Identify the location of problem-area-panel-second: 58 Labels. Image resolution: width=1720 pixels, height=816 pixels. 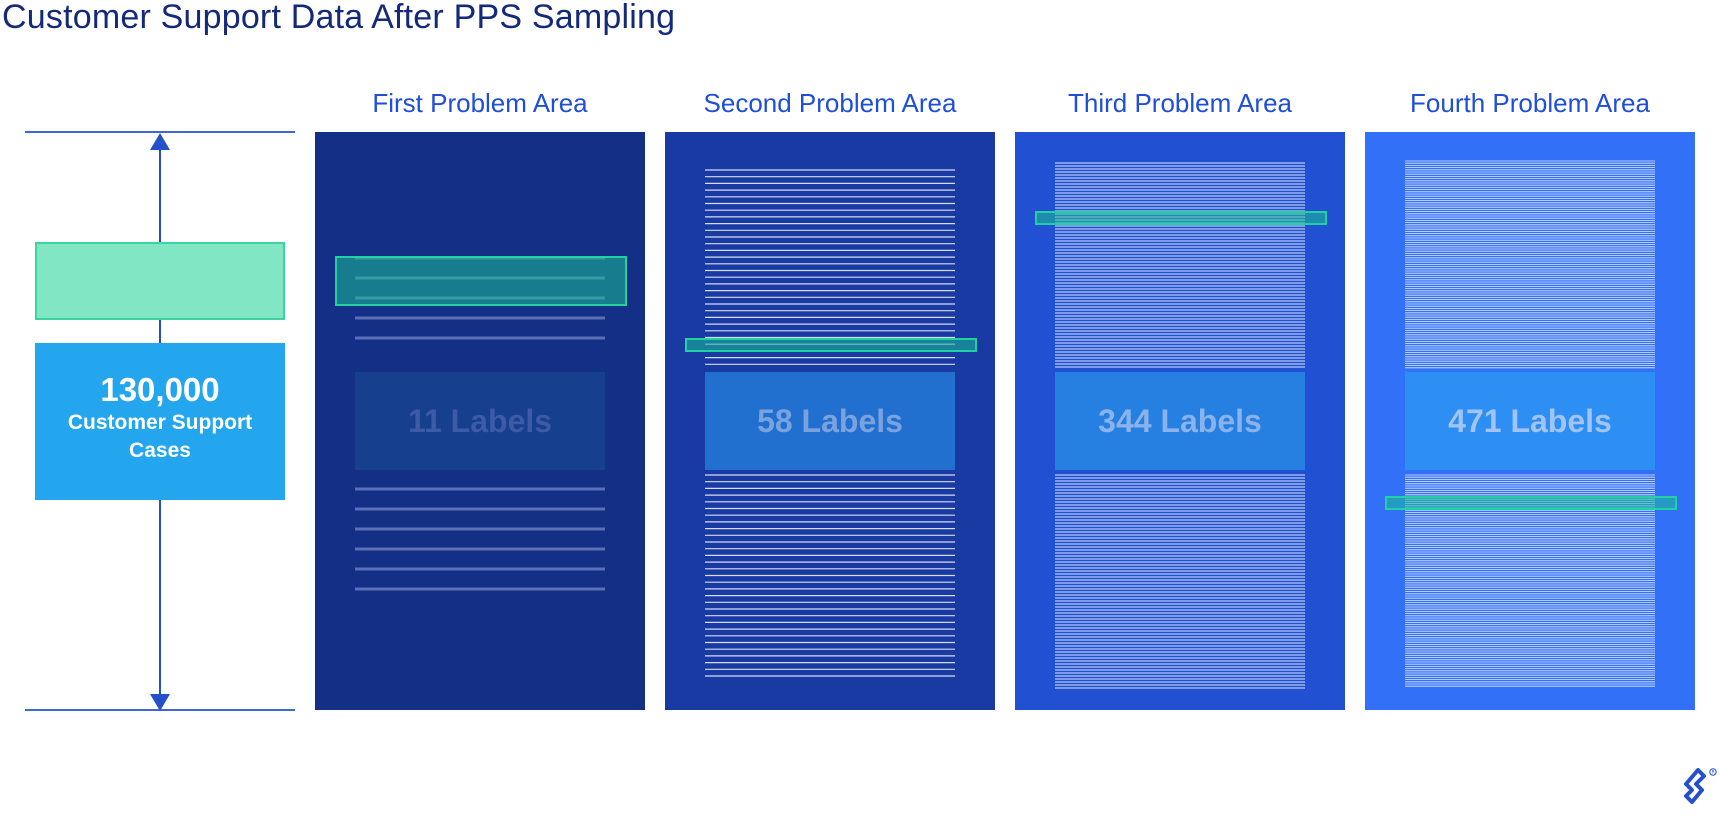
(830, 421).